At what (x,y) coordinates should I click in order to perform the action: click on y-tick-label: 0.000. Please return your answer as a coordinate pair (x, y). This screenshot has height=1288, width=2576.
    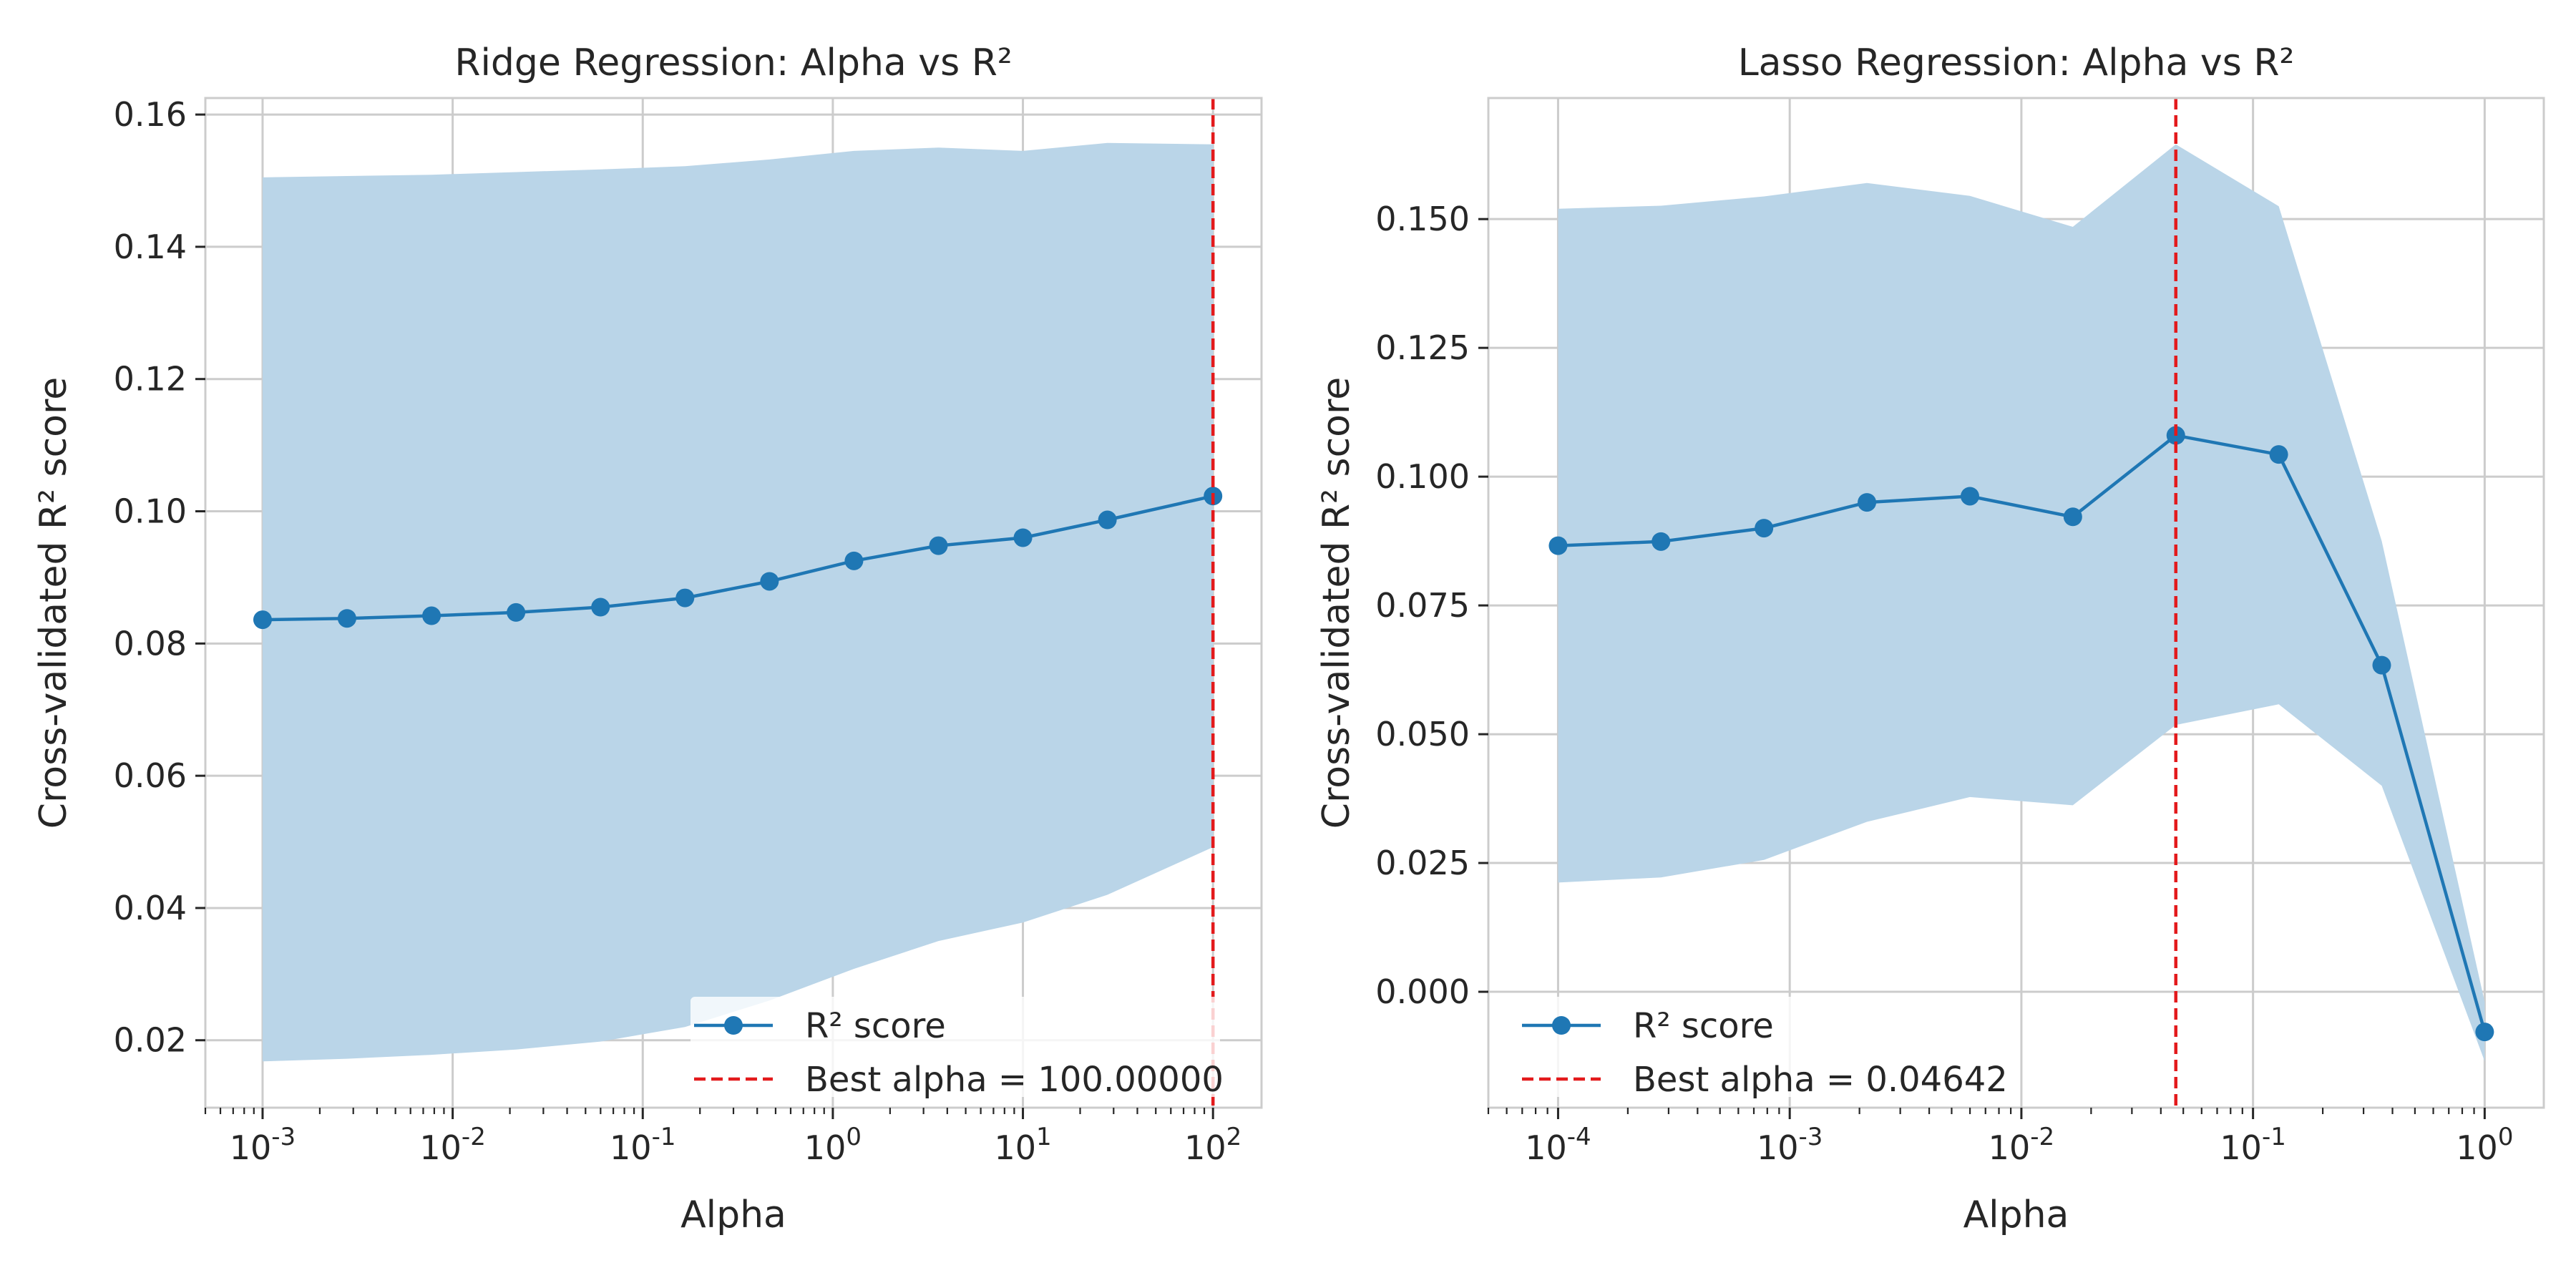
    Looking at the image, I should click on (1422, 991).